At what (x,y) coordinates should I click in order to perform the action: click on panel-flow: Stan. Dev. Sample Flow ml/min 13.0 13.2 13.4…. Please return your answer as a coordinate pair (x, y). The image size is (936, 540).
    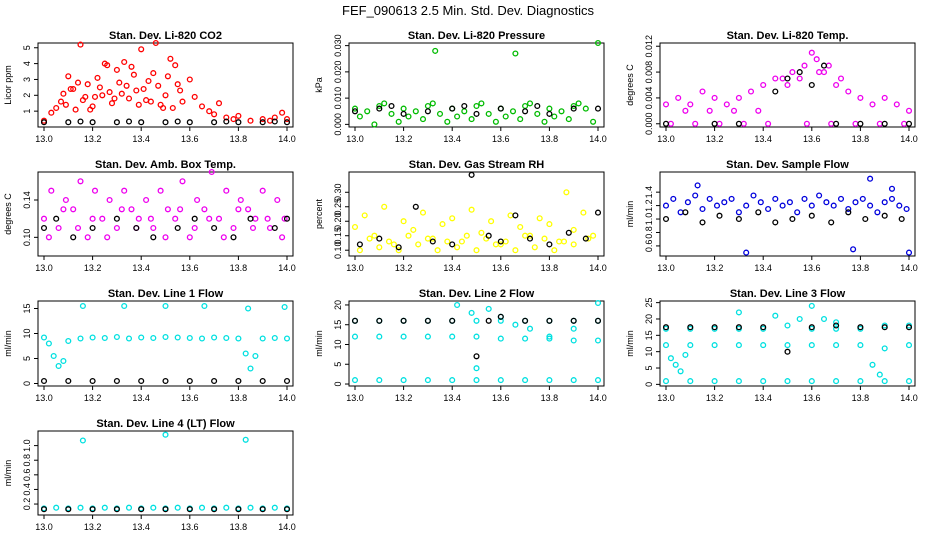
    Looking at the image, I should click on (771, 216).